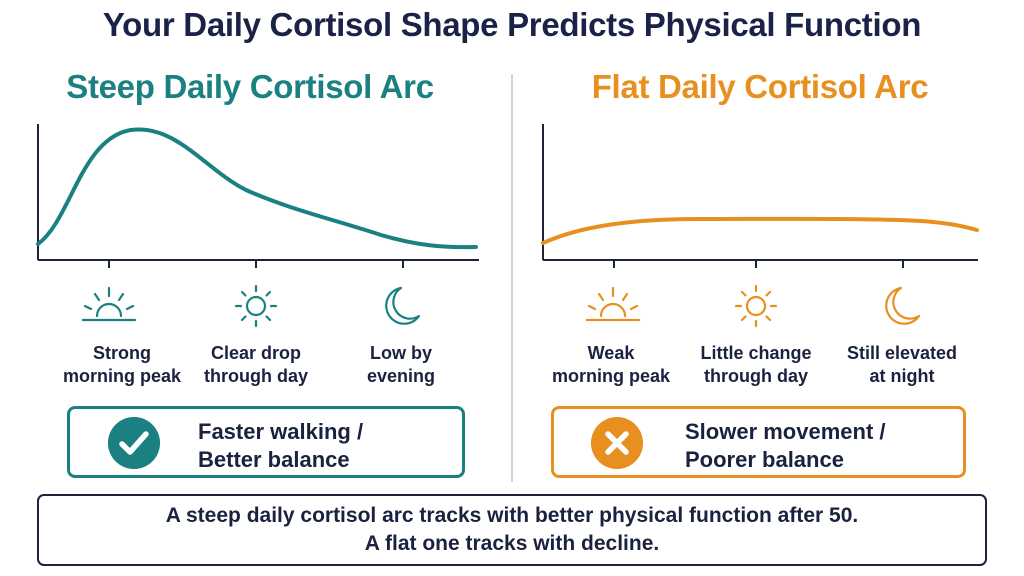 The width and height of the screenshot is (1024, 576). What do you see at coordinates (134, 443) in the screenshot?
I see `checkmark-icon` at bounding box center [134, 443].